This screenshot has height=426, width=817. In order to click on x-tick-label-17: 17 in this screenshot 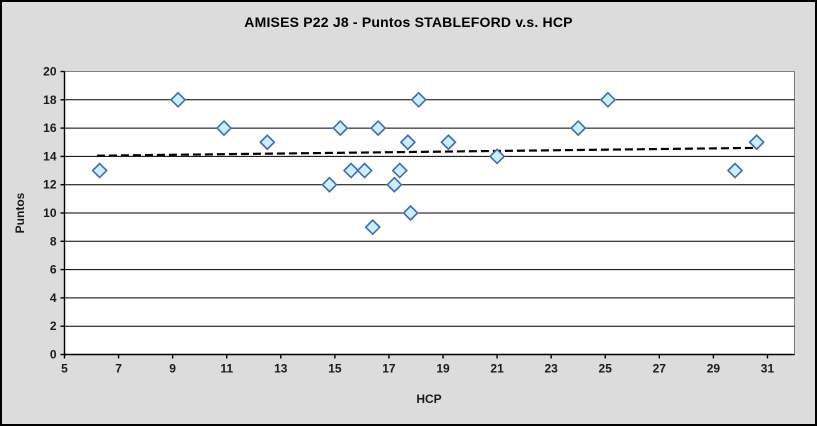, I will do `click(389, 369)`.